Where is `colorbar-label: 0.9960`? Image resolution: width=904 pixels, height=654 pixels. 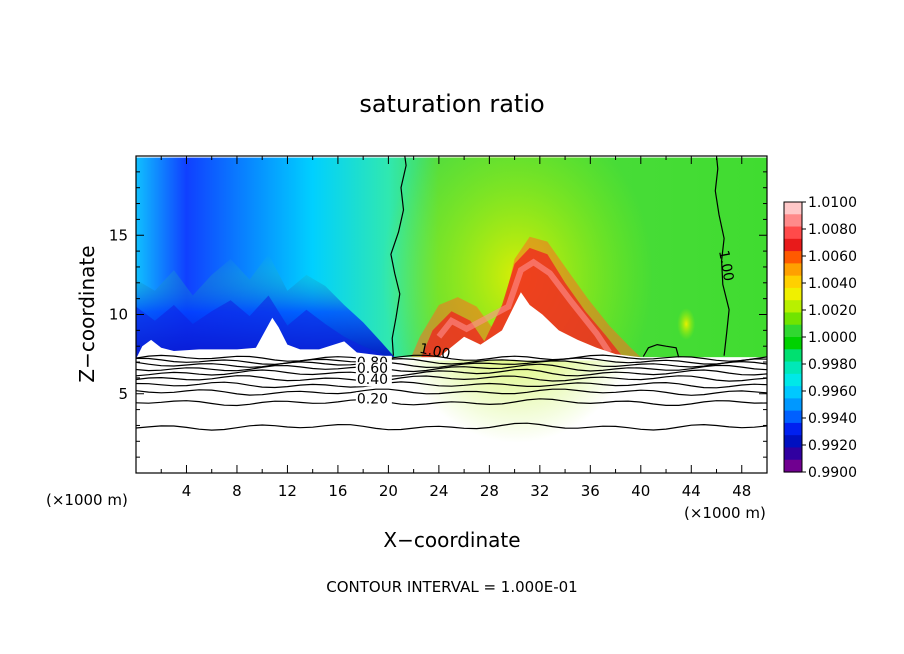 colorbar-label: 0.9960 is located at coordinates (832, 392).